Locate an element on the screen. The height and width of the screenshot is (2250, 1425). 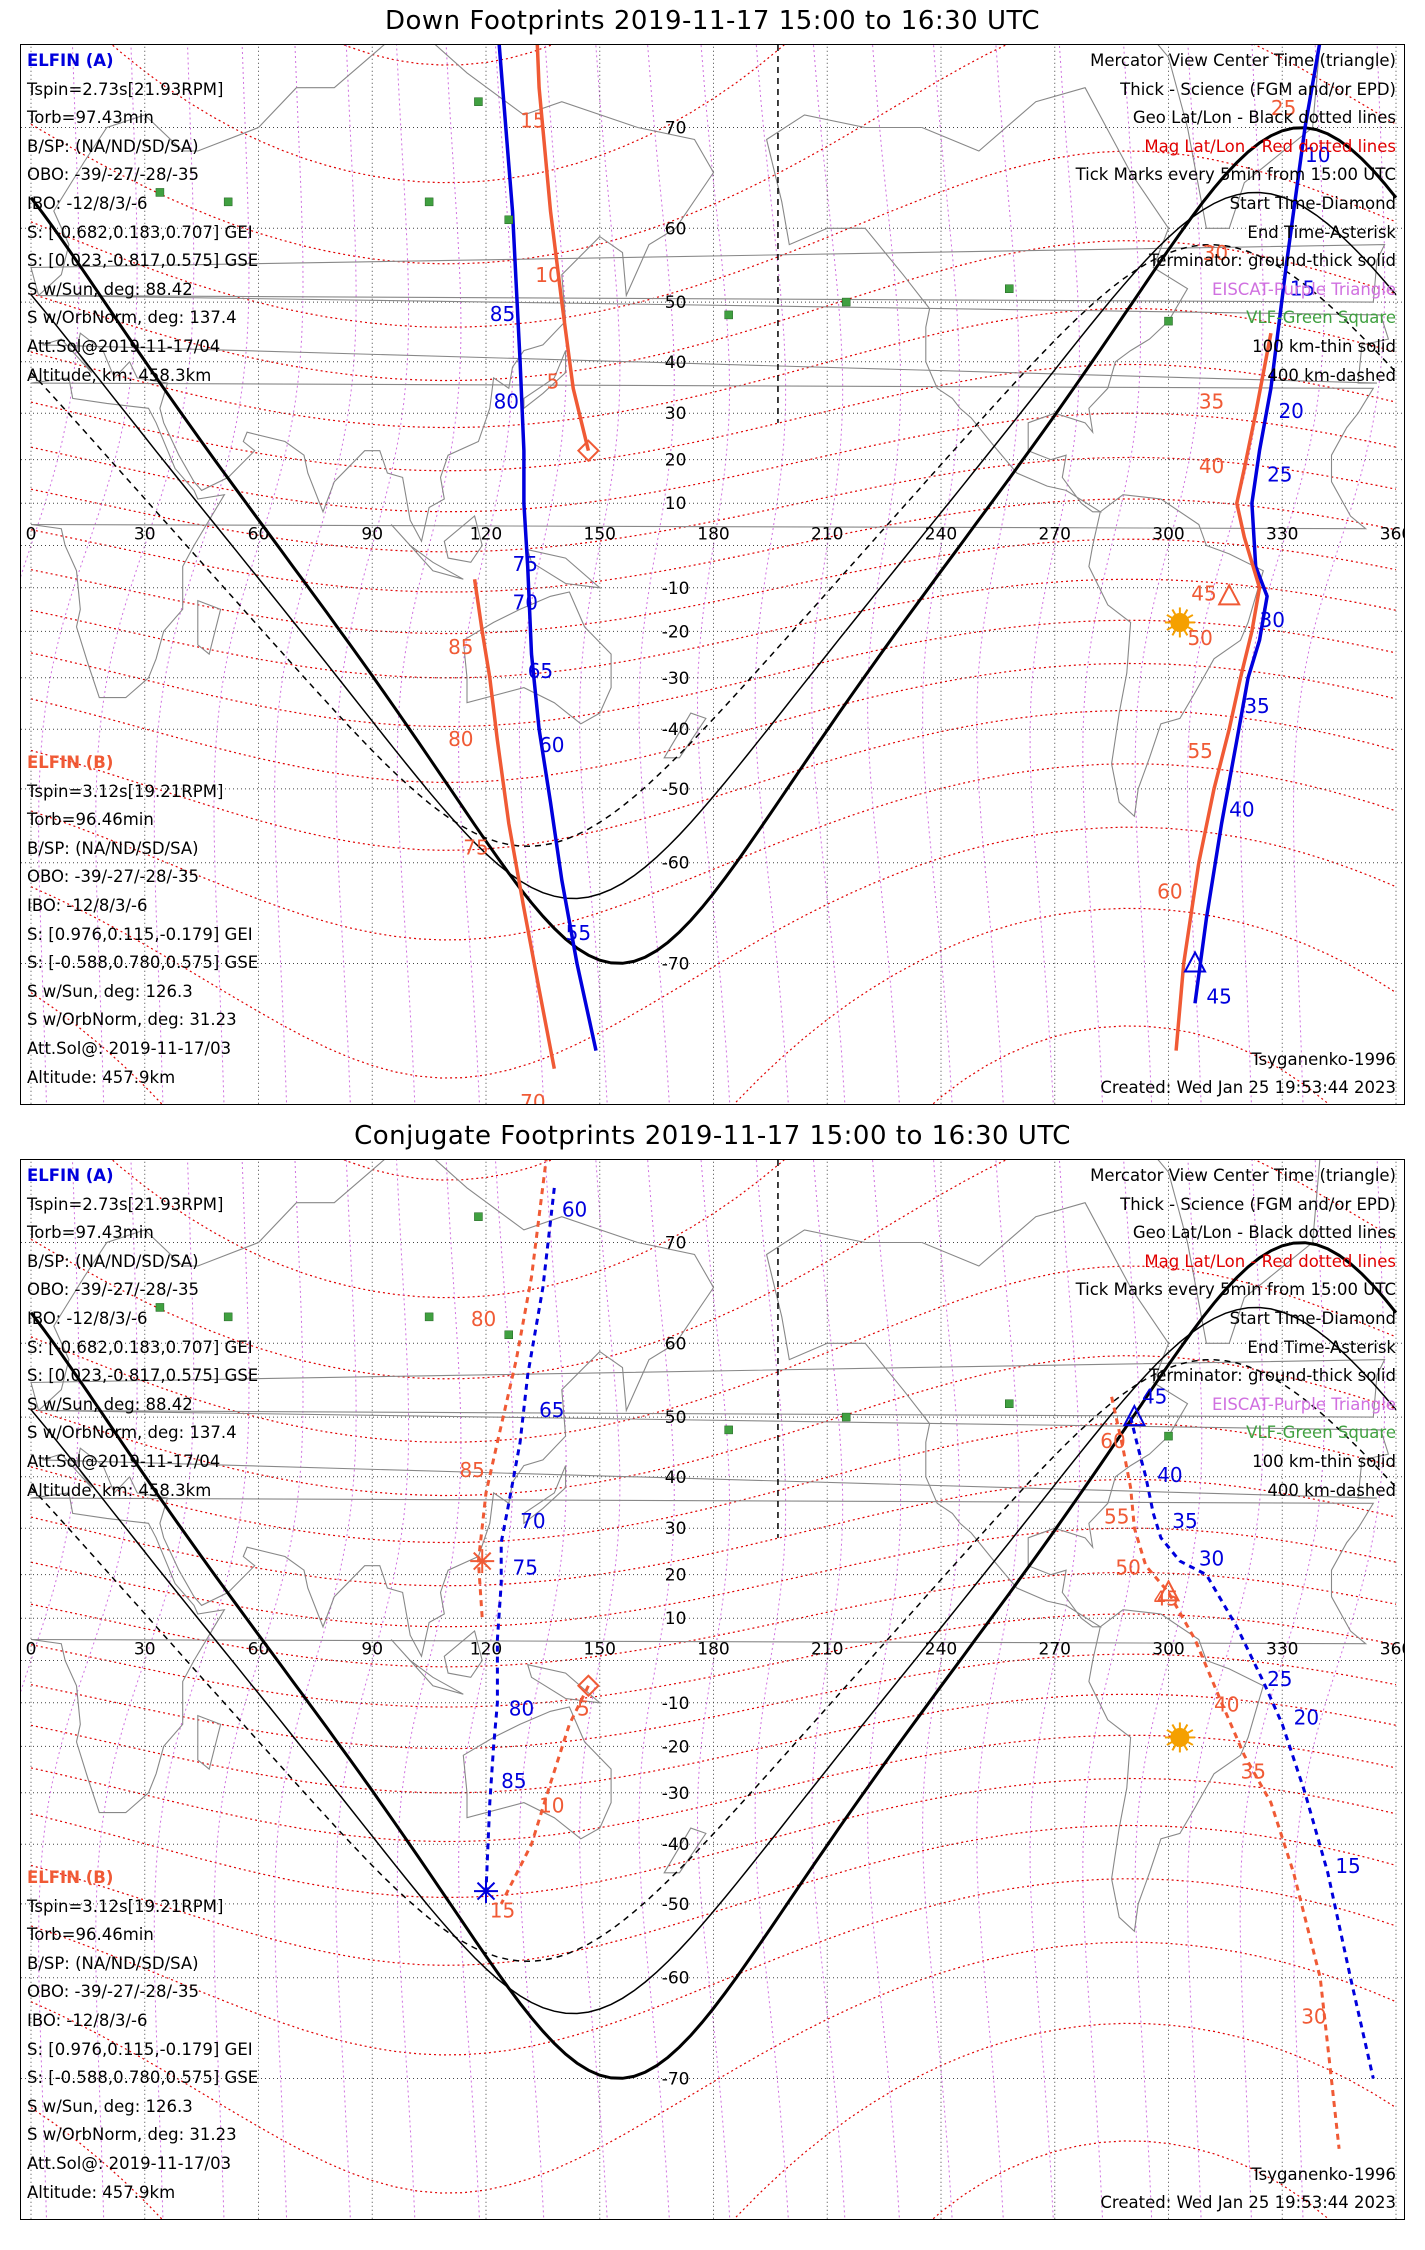
elfin-a-line: Att.Sol@2019-11-17/04 is located at coordinates (124, 1461).